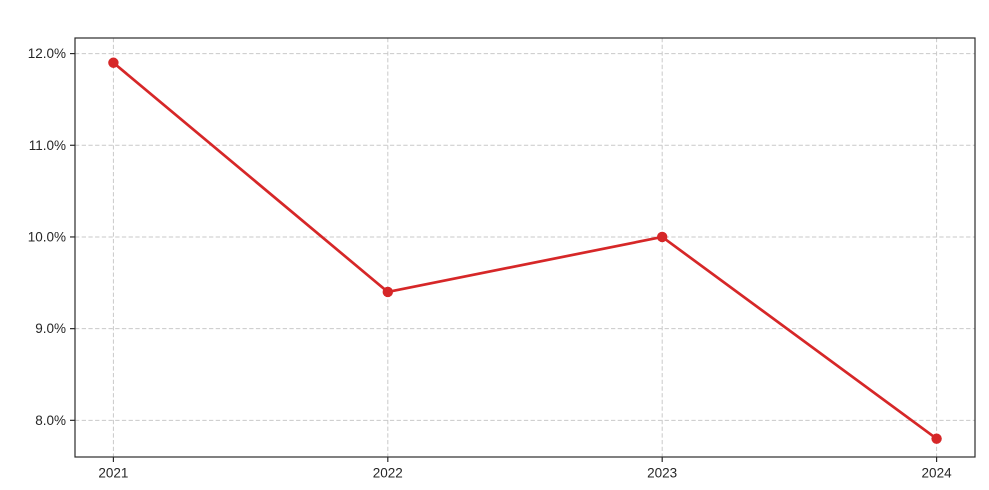 This screenshot has width=989, height=490. What do you see at coordinates (937, 473) in the screenshot?
I see `x-tick-label: 2024` at bounding box center [937, 473].